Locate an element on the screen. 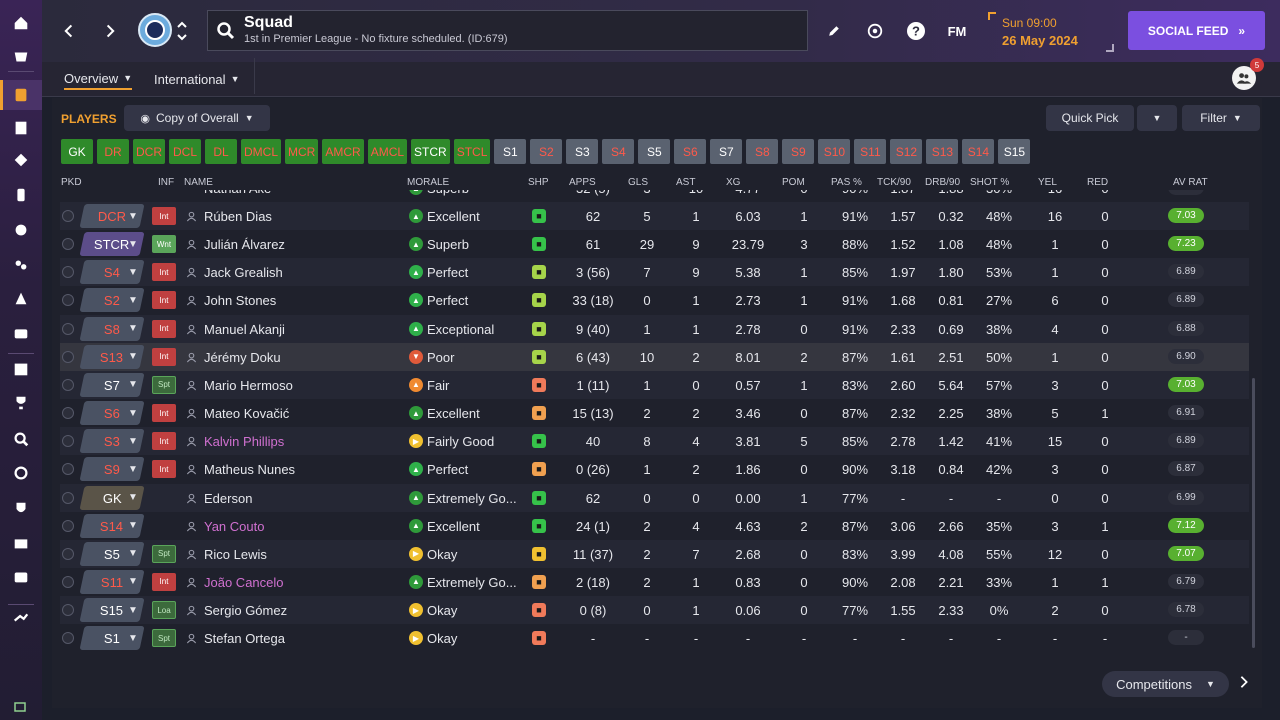  quick-pick-dropdown: ▼ is located at coordinates (1157, 118).